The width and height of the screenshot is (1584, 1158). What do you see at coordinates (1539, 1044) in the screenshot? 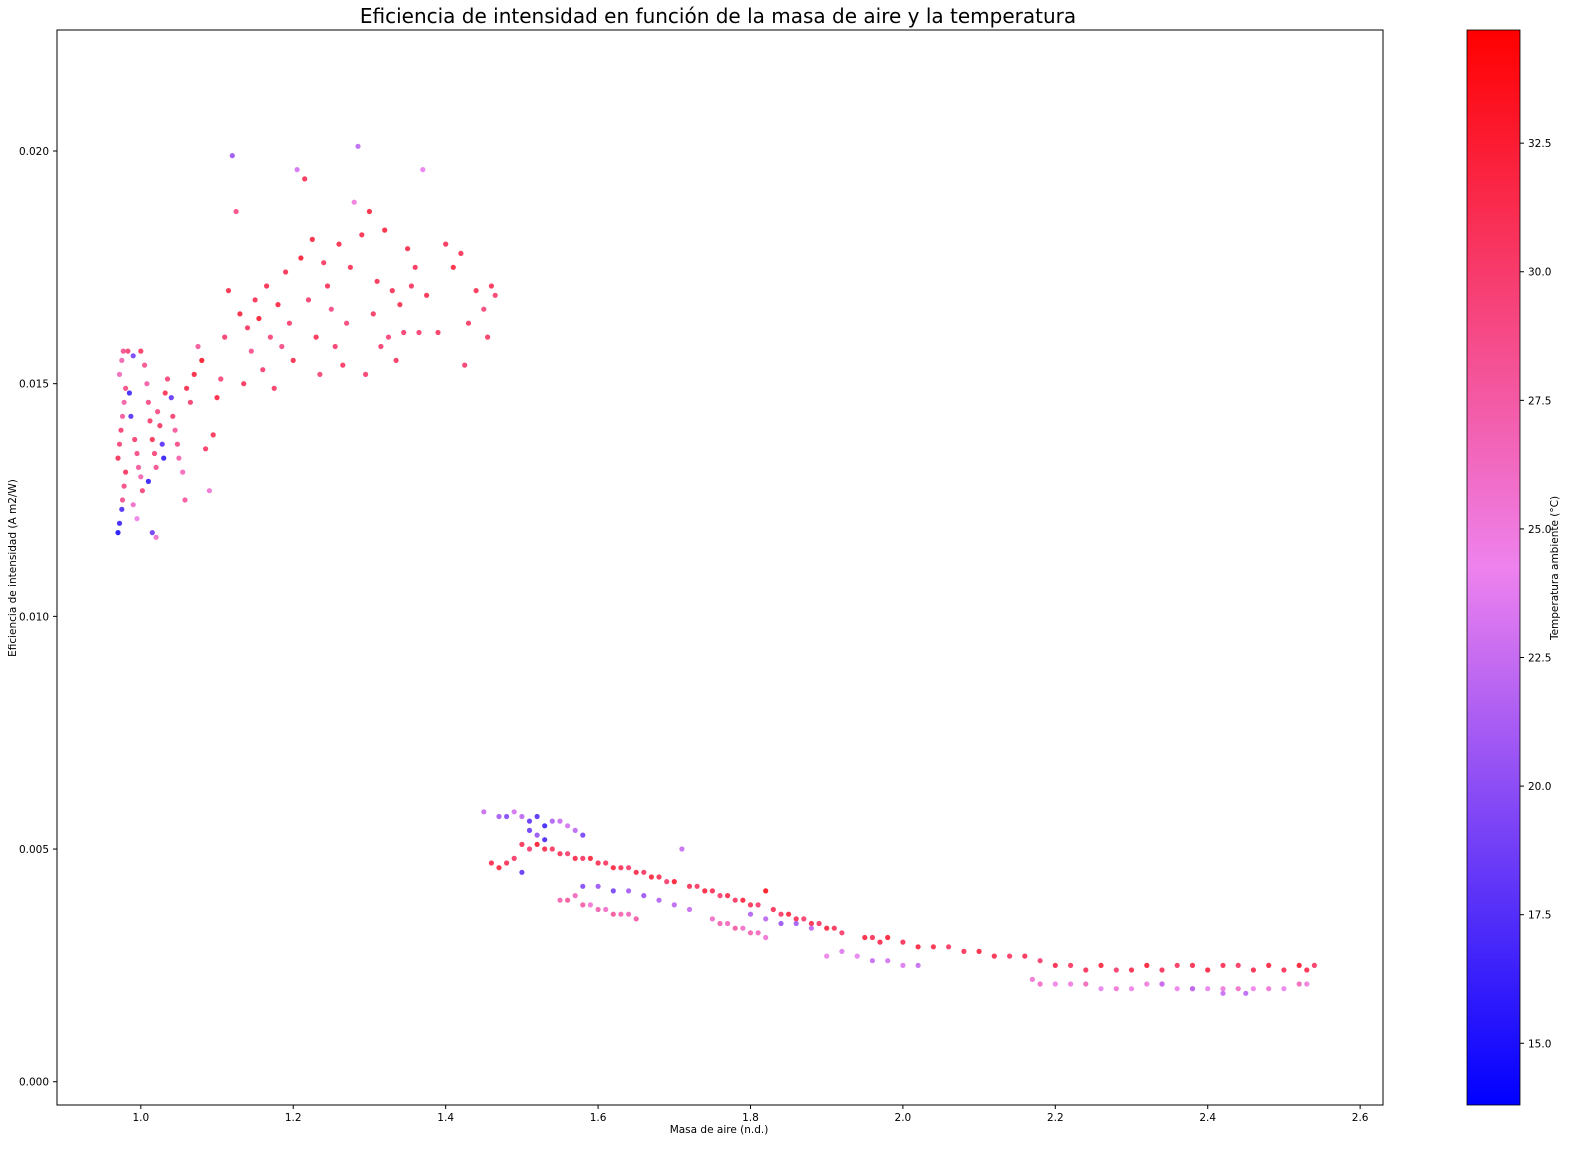
I see `colorbar-tick-label: 15.0` at bounding box center [1539, 1044].